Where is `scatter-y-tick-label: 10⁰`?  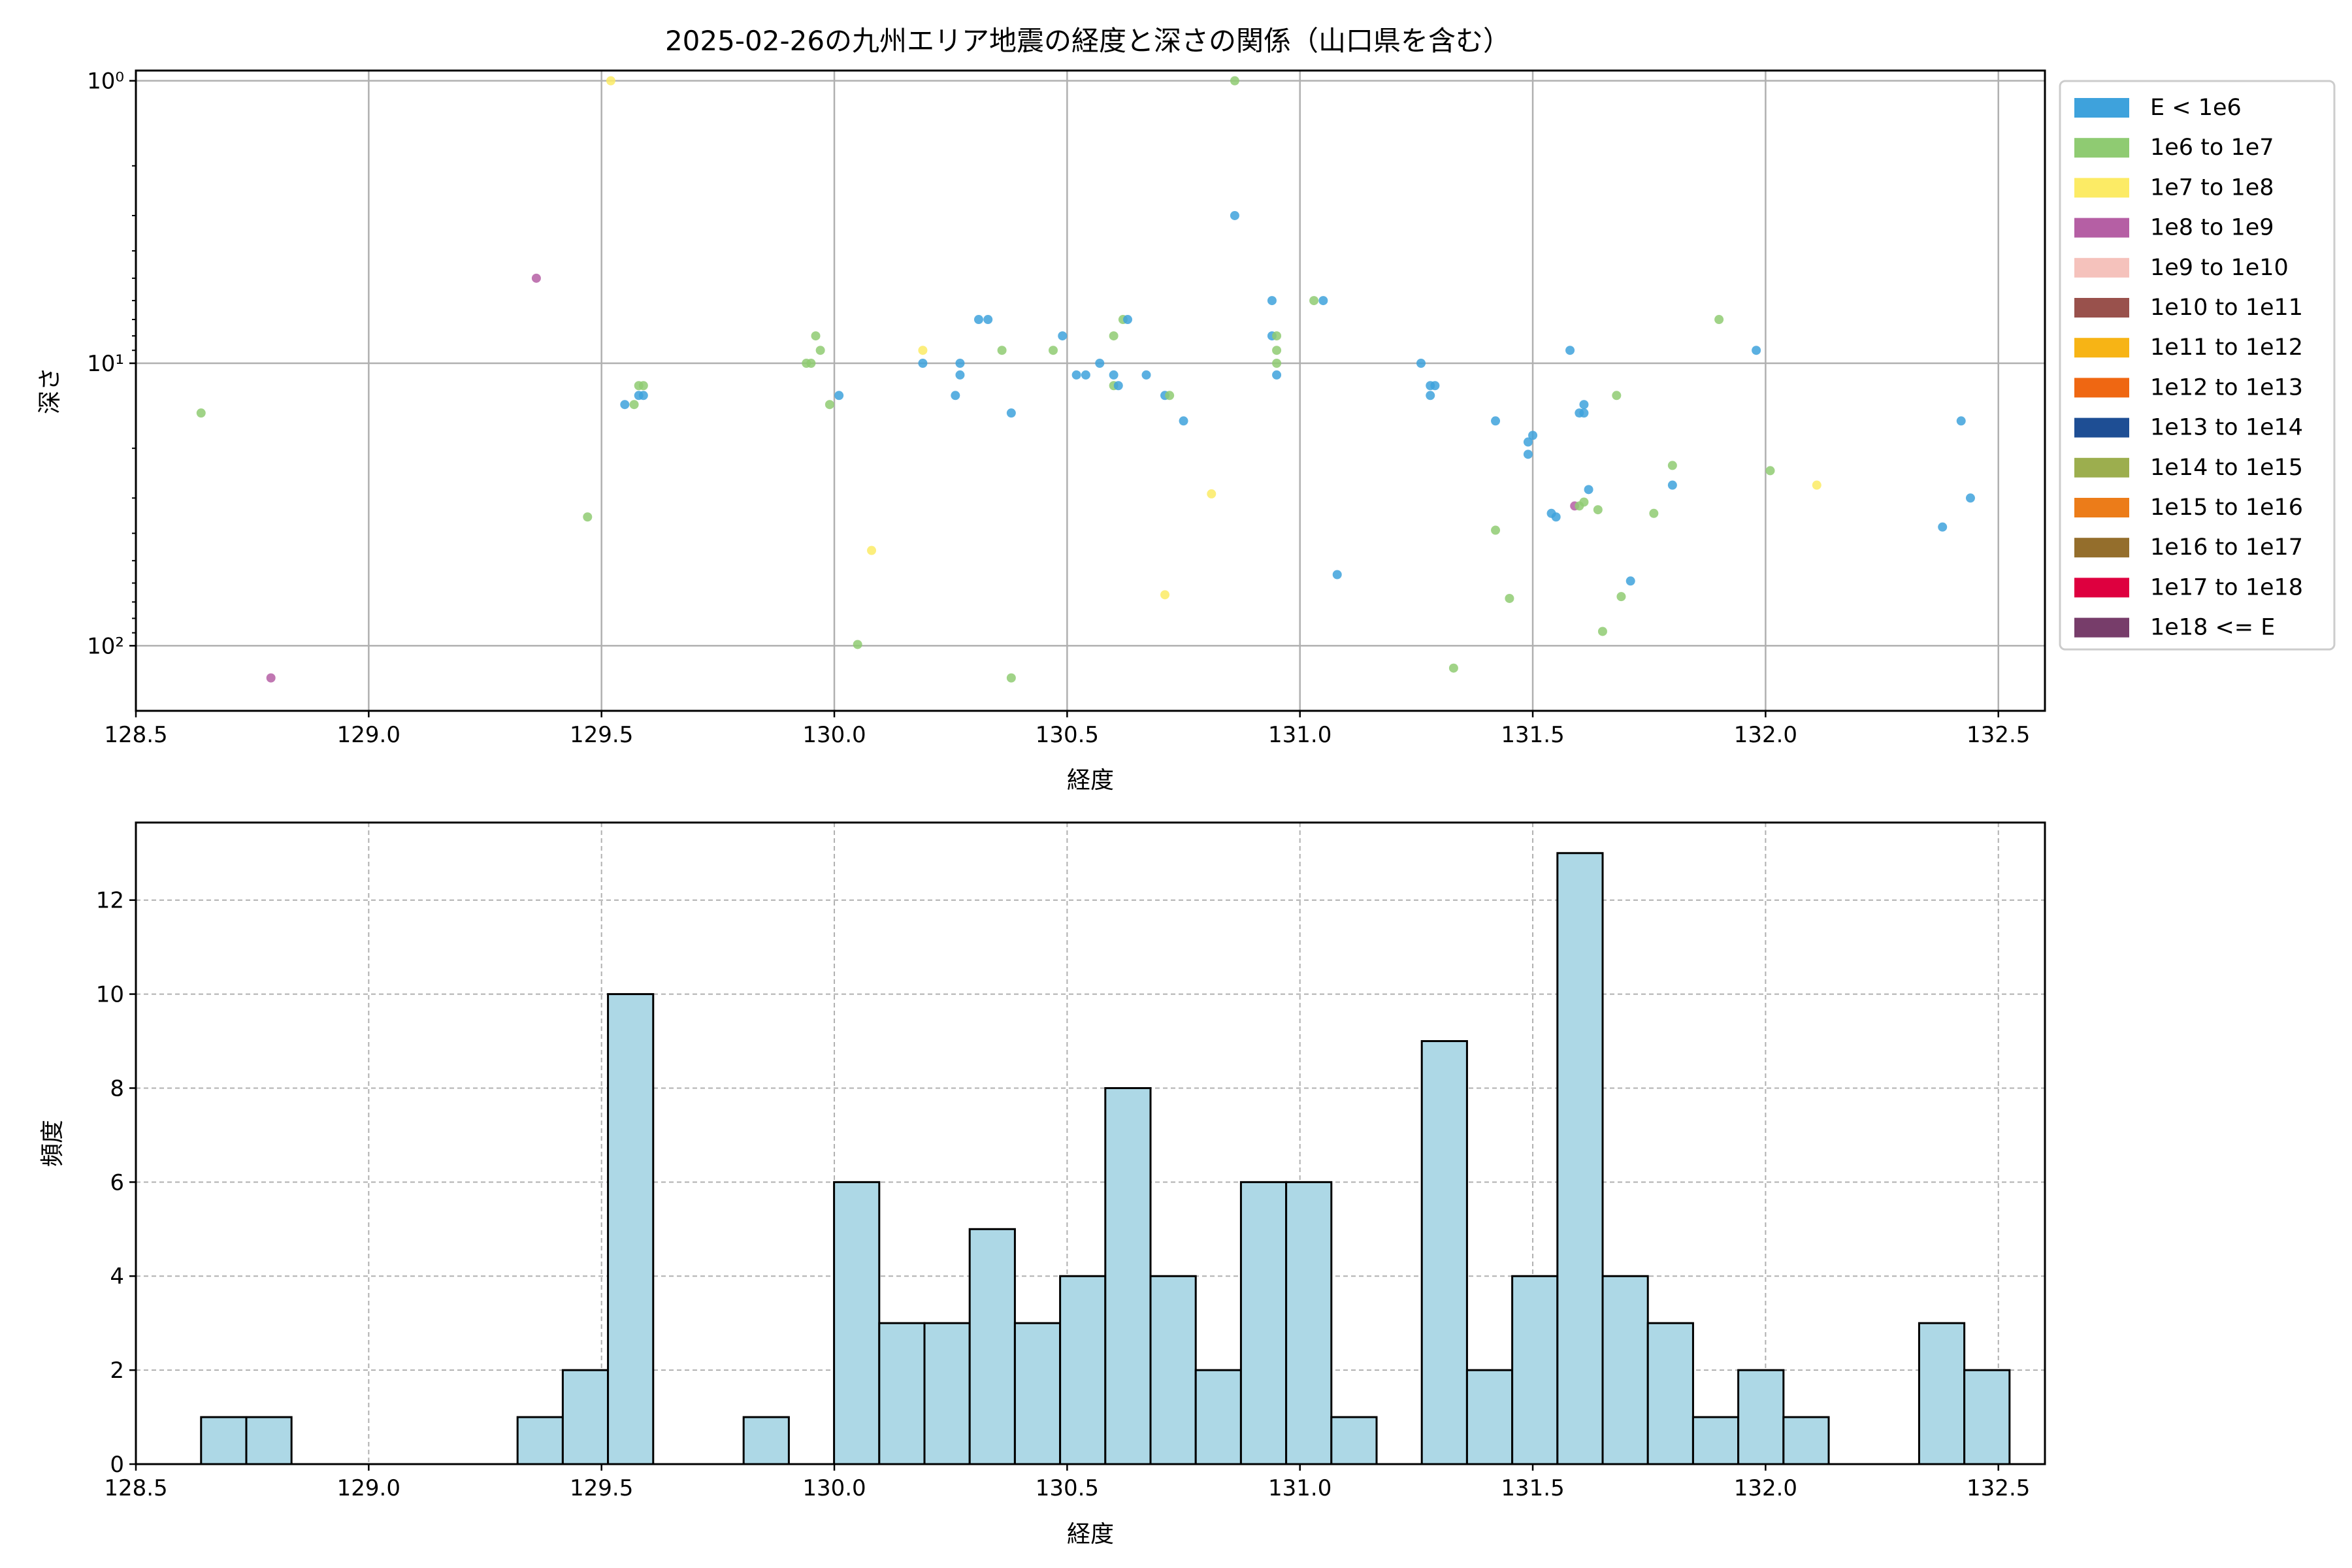
scatter-y-tick-label: 10⁰ is located at coordinates (105, 82).